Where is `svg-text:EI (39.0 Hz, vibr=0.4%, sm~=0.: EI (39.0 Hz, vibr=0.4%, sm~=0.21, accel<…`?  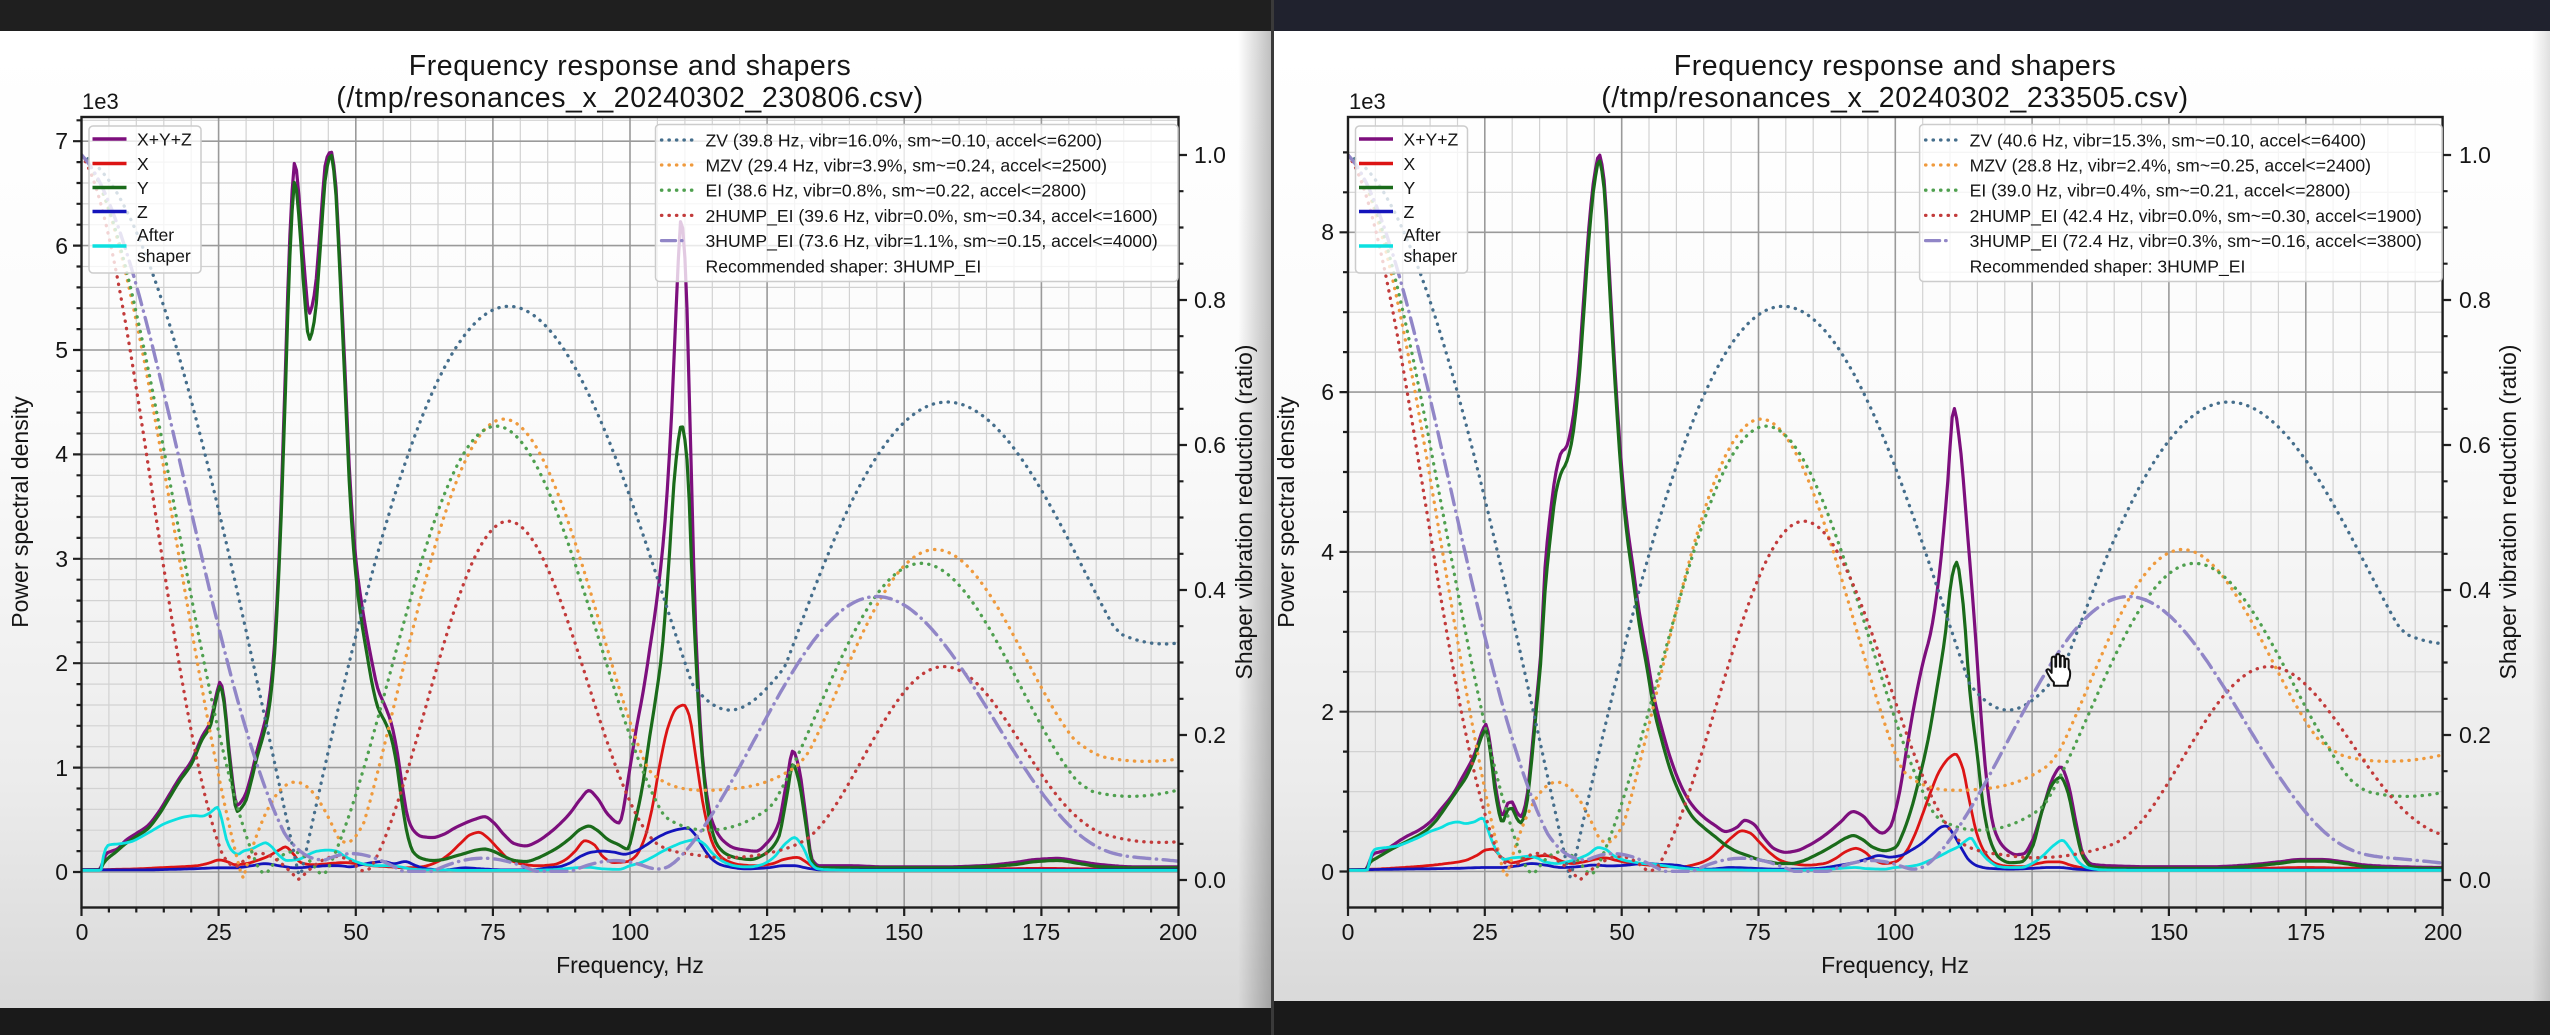
svg-text:EI (39.0 Hz, vibr=0.4%, sm~=0.: EI (39.0 Hz, vibr=0.4%, sm~=0.21, accel<… is located at coordinates (2160, 191).